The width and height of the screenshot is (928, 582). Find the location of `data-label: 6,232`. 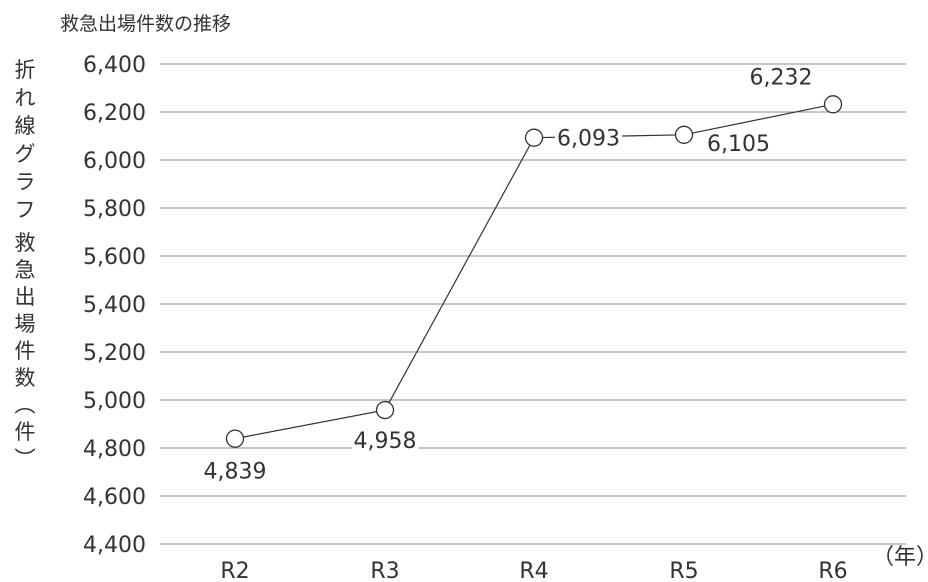

data-label: 6,232 is located at coordinates (781, 77).